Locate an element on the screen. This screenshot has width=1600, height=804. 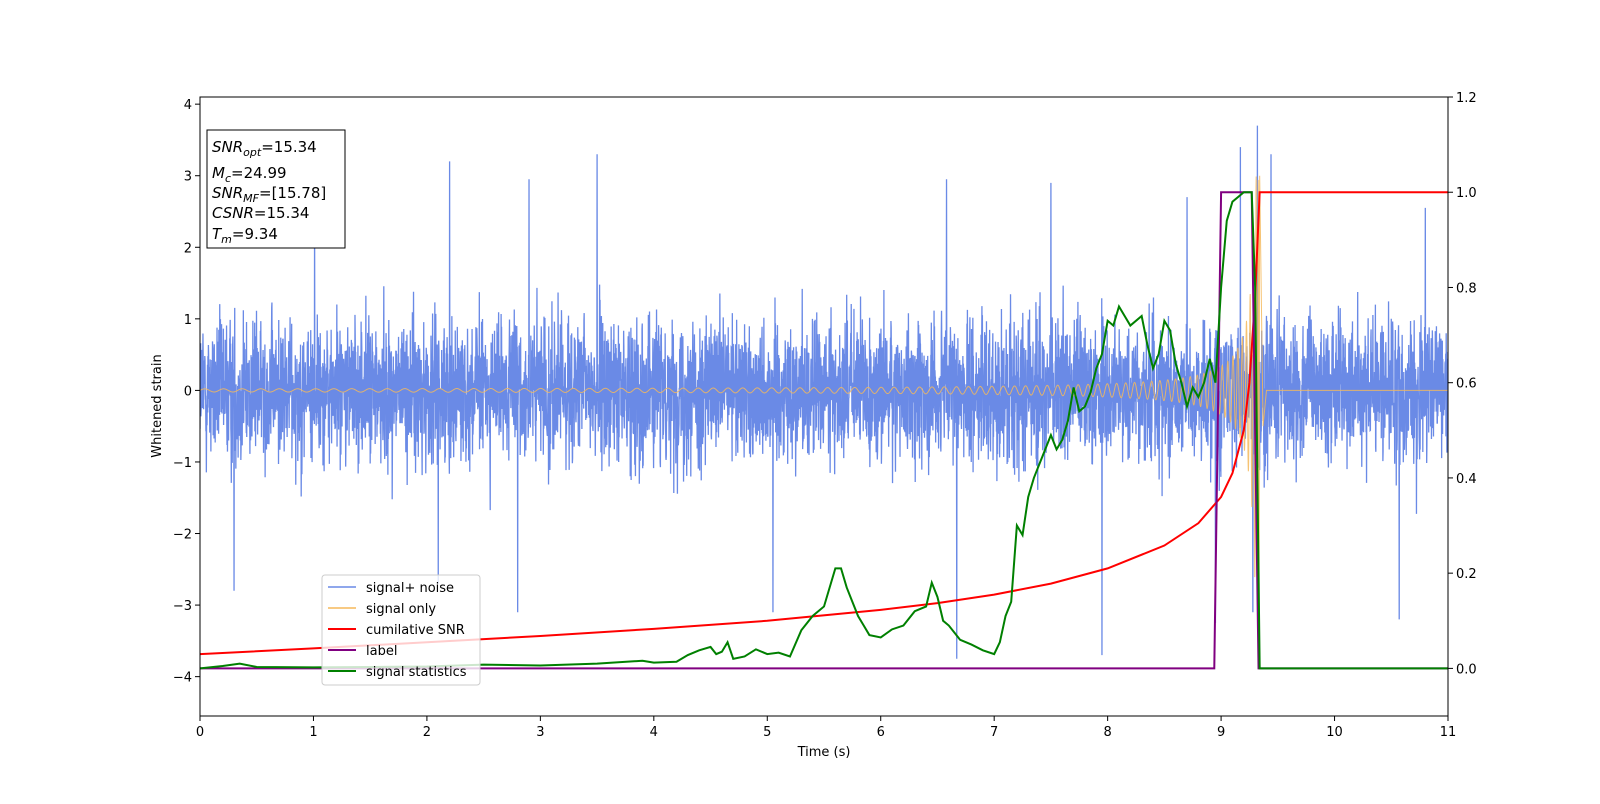
legend-label: cumilative SNR is located at coordinates (415, 630).